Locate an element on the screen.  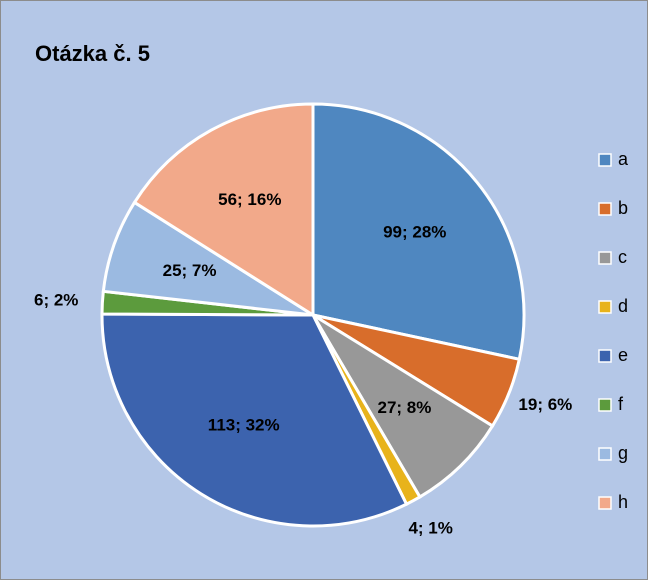
legend-label: a is located at coordinates (623, 159).